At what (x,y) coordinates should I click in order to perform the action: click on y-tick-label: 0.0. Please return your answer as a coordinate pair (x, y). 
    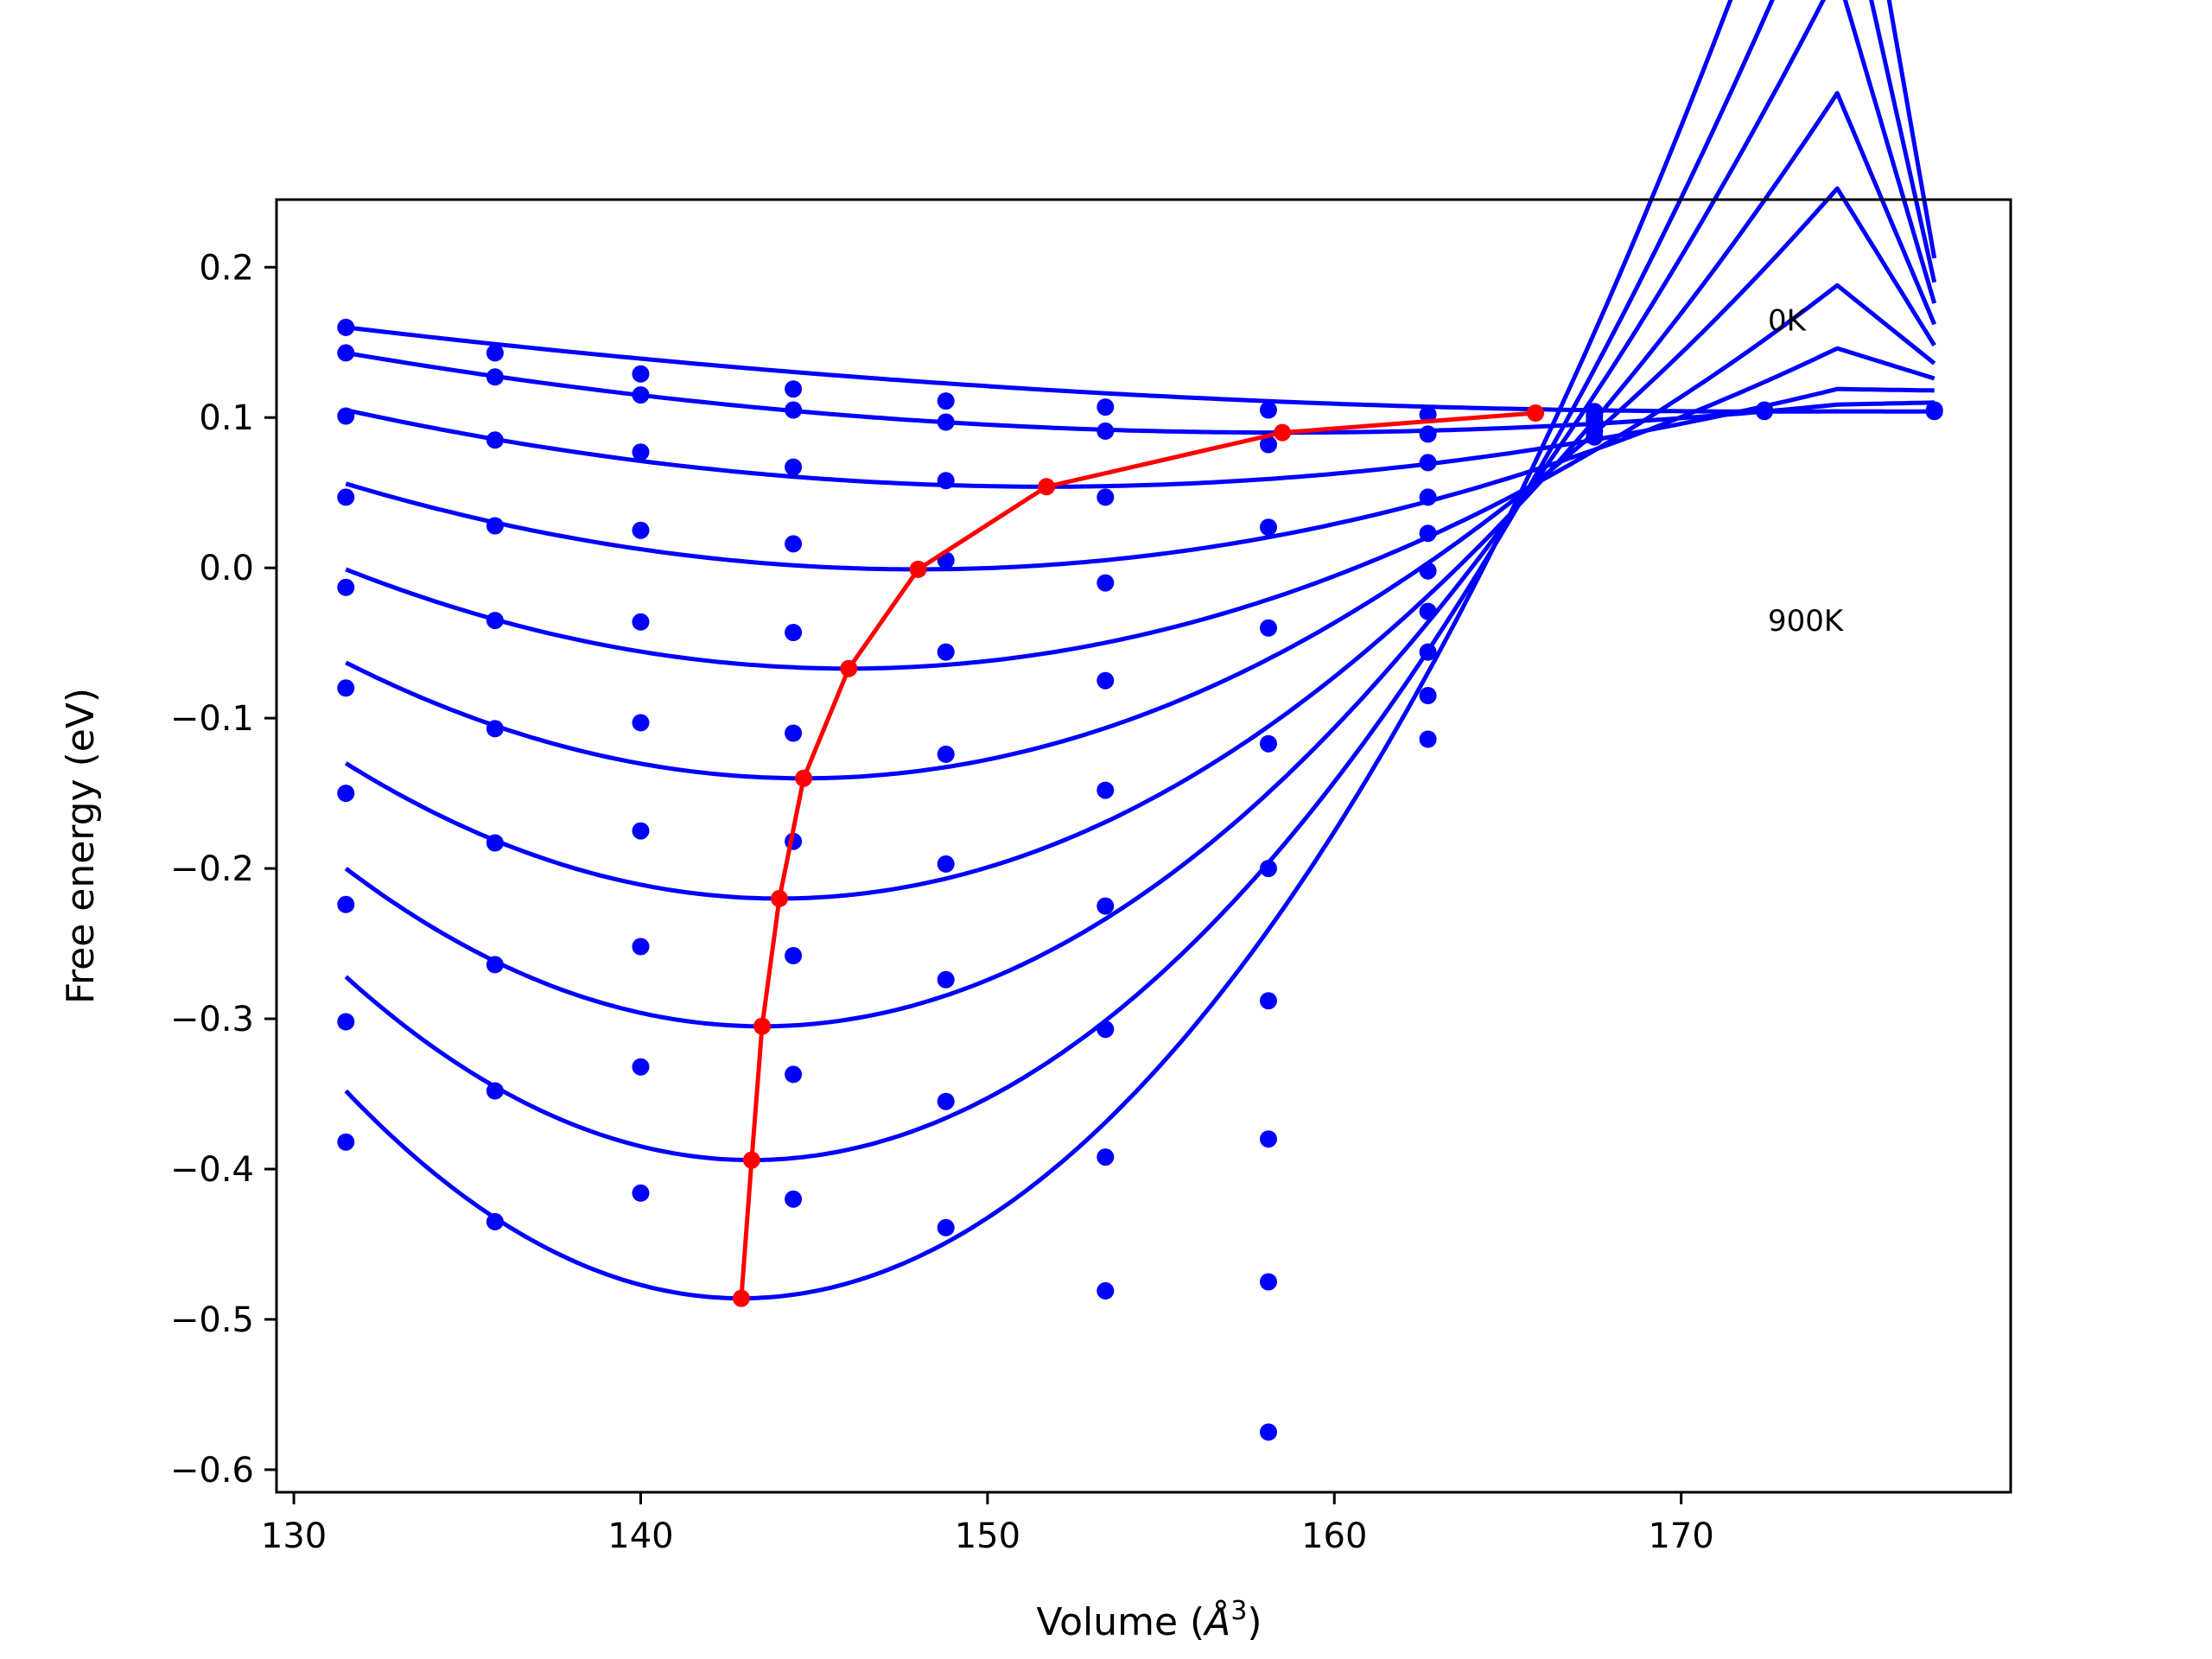
    Looking at the image, I should click on (226, 568).